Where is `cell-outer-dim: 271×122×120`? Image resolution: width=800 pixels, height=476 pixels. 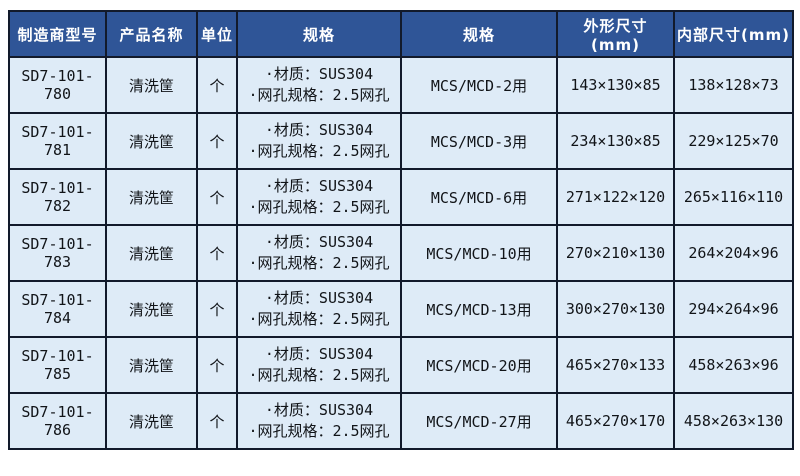 cell-outer-dim: 271×122×120 is located at coordinates (615, 197).